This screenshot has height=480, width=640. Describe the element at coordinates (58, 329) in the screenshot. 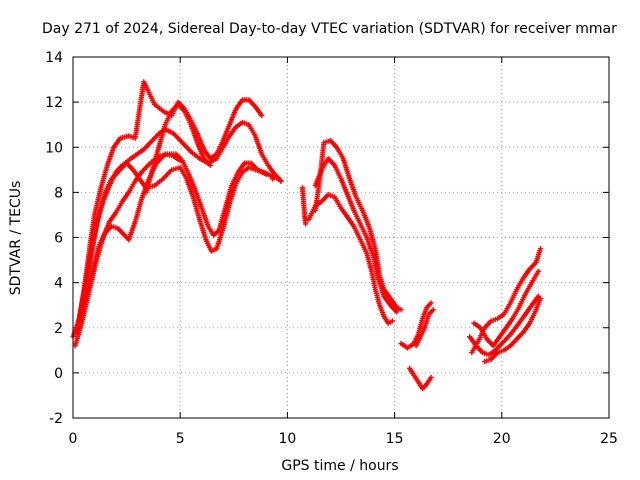

I see `y-tick-label: 2` at that location.